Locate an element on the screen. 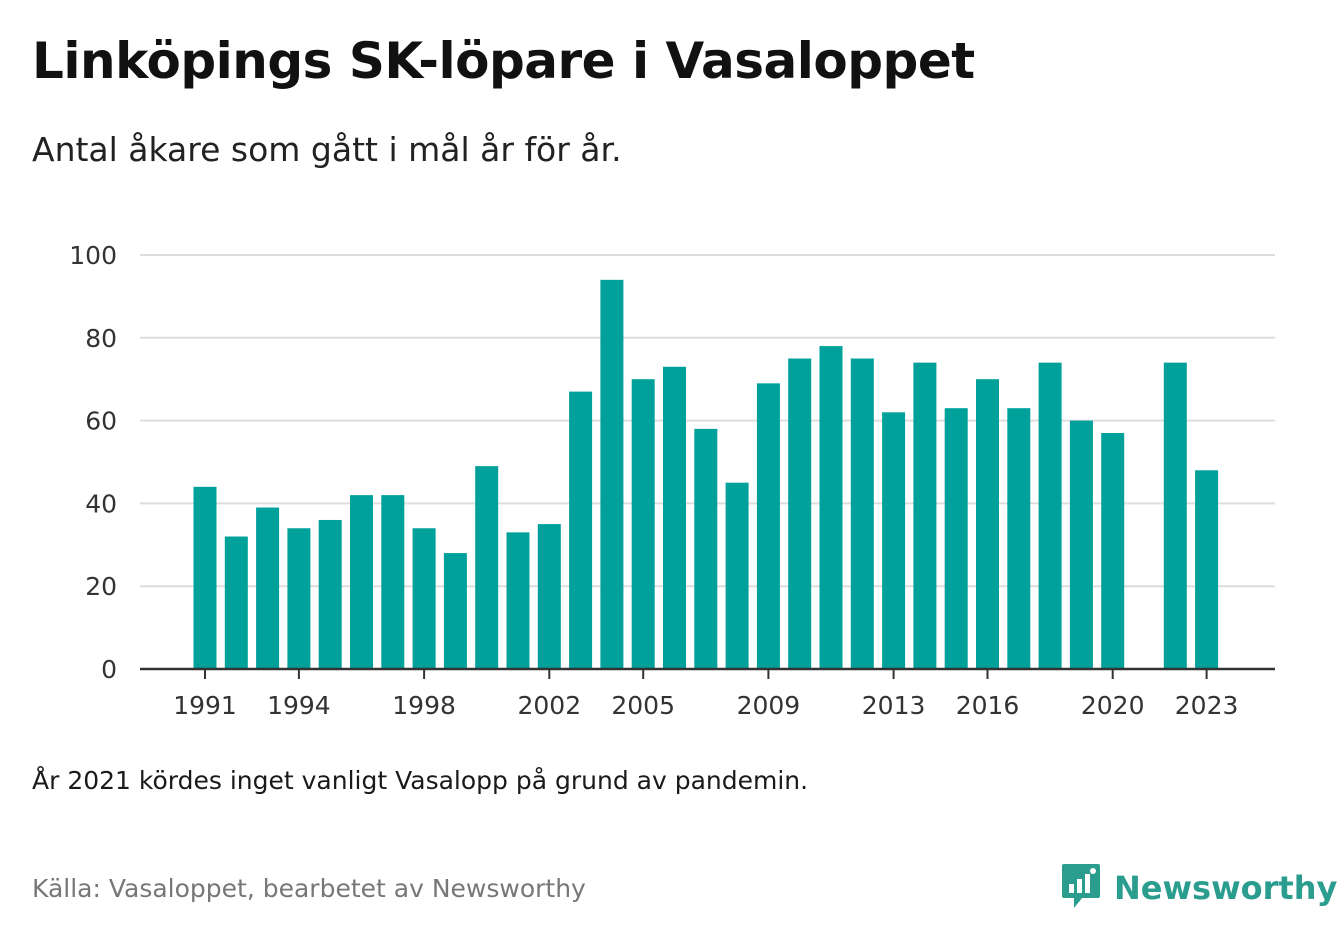  bar-1997 is located at coordinates (393, 582).